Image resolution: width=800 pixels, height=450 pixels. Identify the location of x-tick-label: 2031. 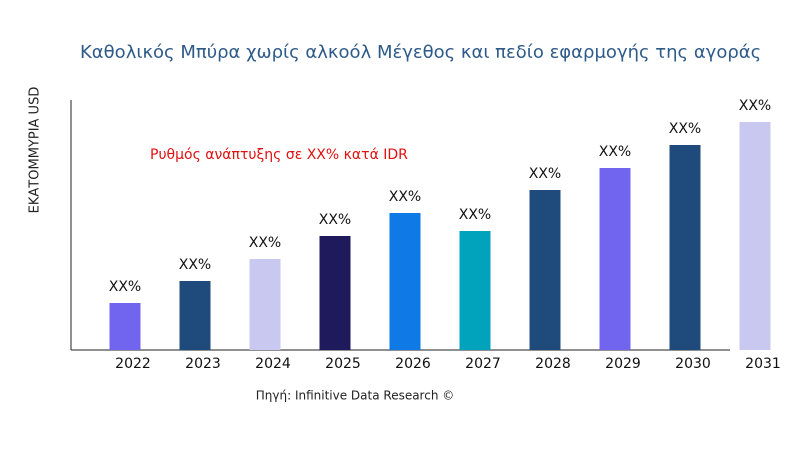
(763, 364).